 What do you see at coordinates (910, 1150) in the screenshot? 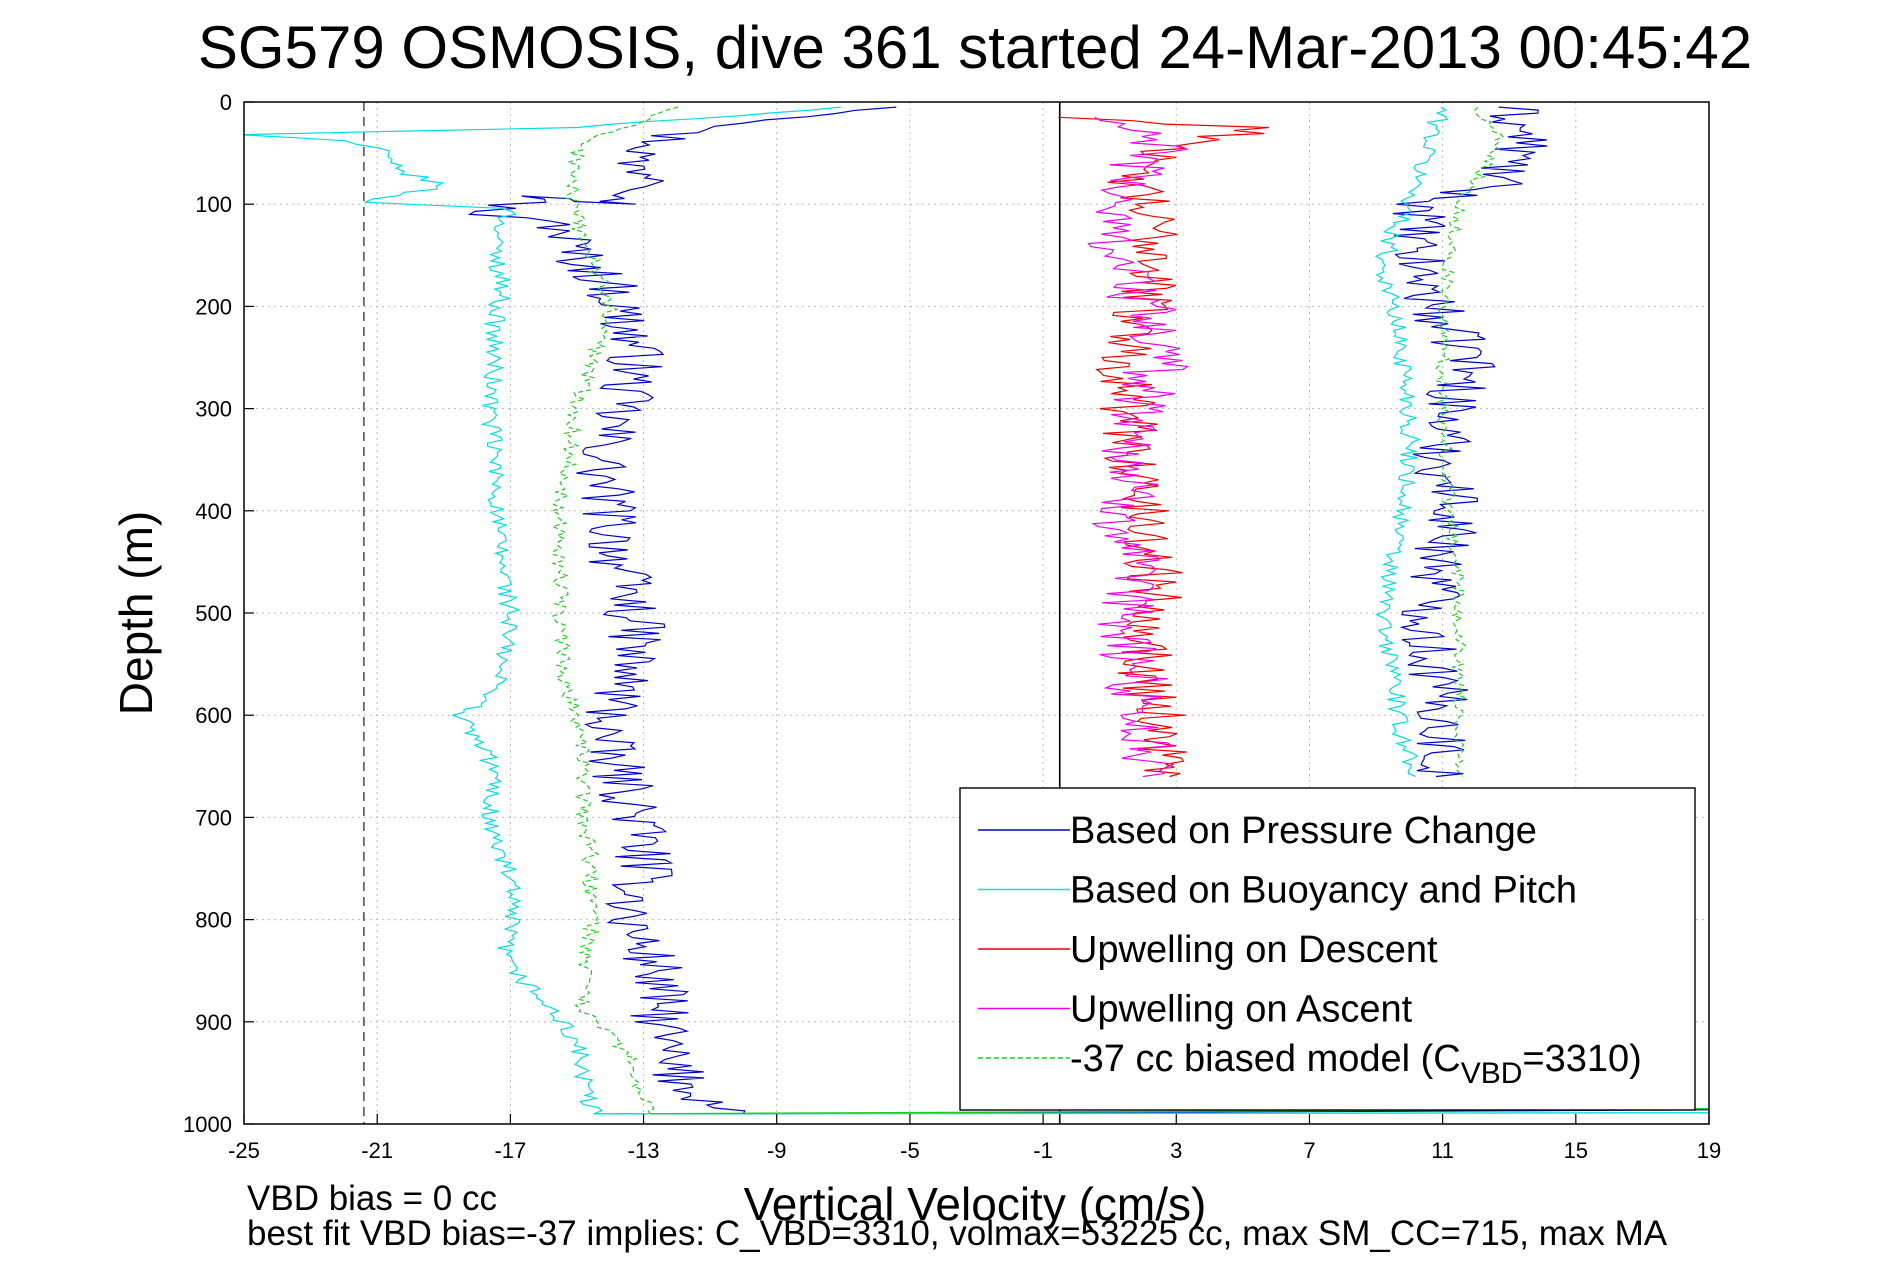
I see `x-tick-label-5: -5` at bounding box center [910, 1150].